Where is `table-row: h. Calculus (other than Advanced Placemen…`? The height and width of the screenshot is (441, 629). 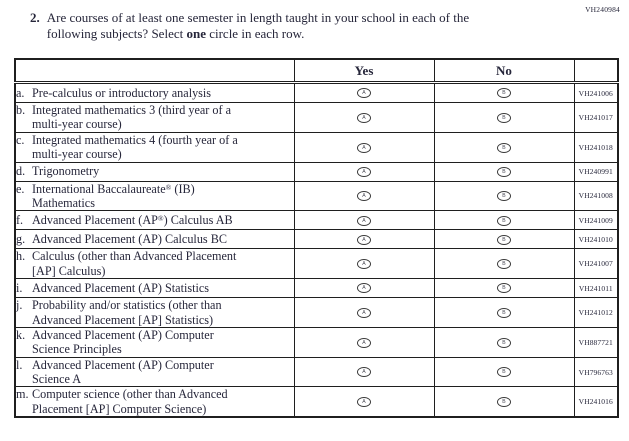
table-row: h. Calculus (other than Advanced Placemen… is located at coordinates (316, 264).